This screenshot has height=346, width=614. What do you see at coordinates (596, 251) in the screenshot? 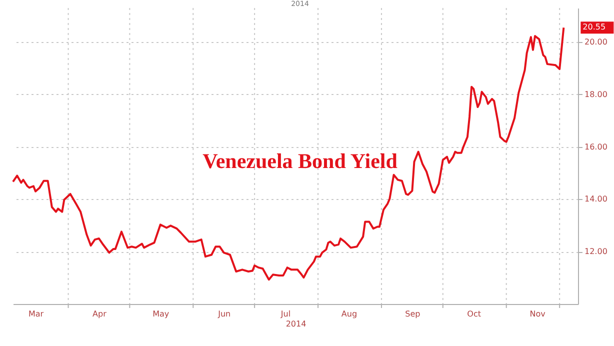
I see `y-tick-label: 12.00` at bounding box center [596, 251].